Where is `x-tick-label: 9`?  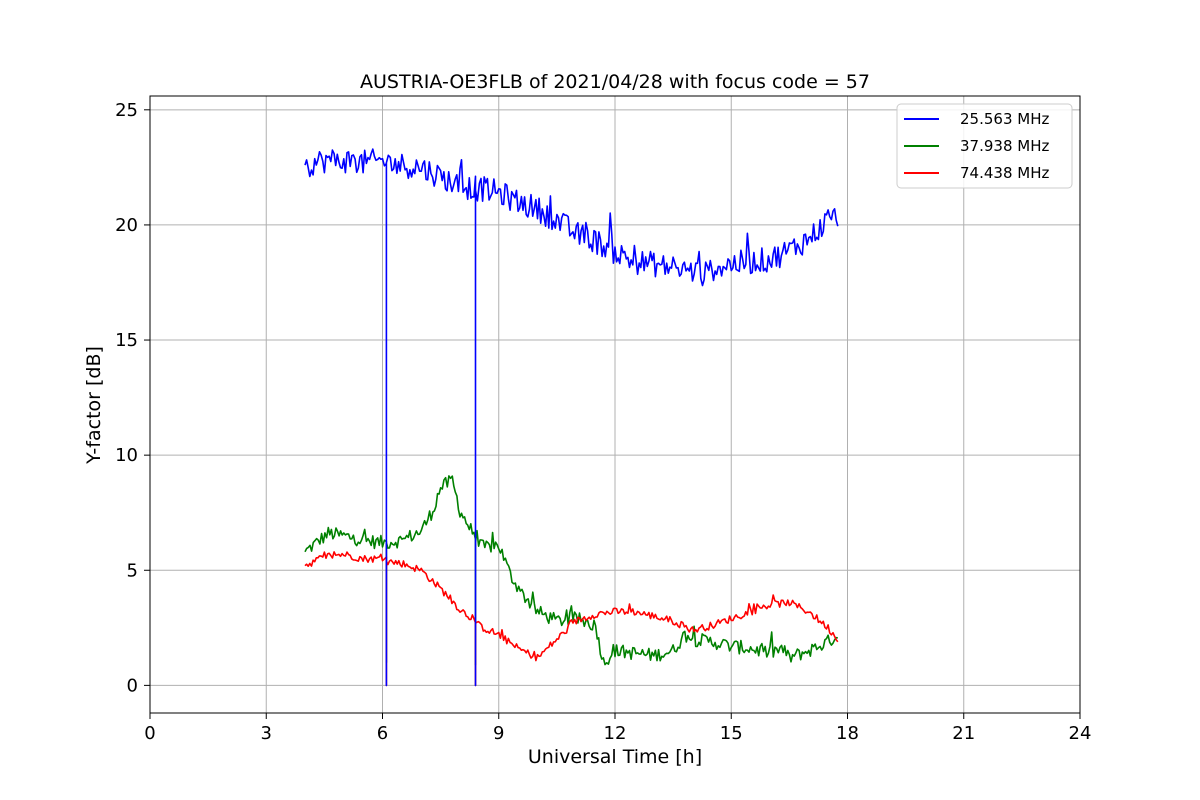 x-tick-label: 9 is located at coordinates (498, 733).